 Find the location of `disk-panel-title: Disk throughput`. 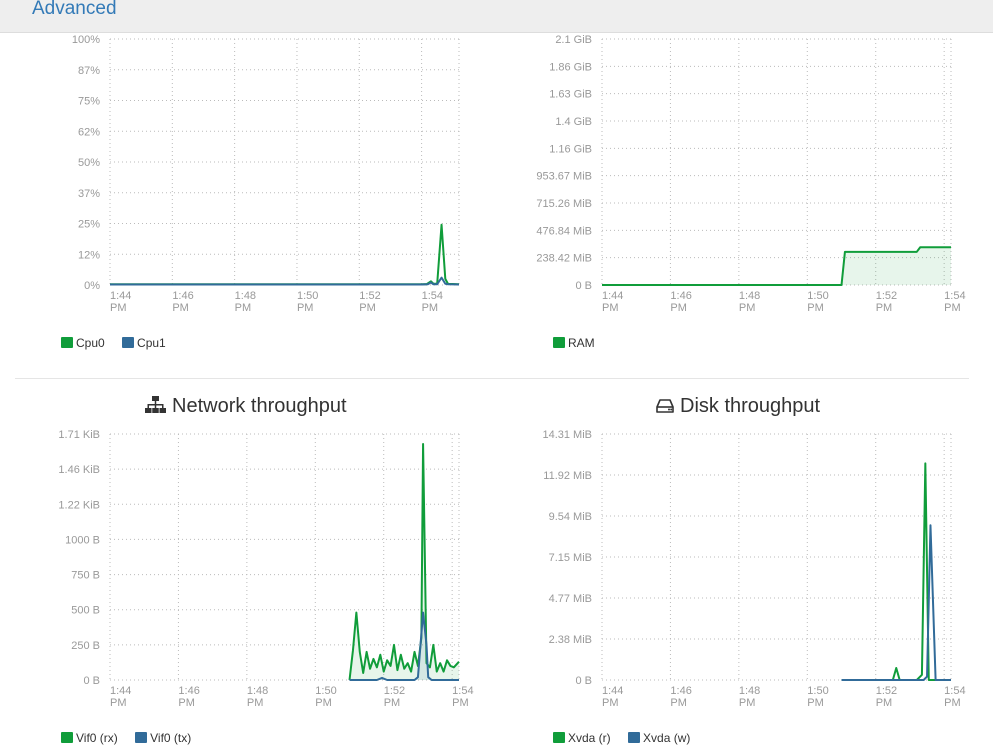

disk-panel-title: Disk throughput is located at coordinates (738, 407).